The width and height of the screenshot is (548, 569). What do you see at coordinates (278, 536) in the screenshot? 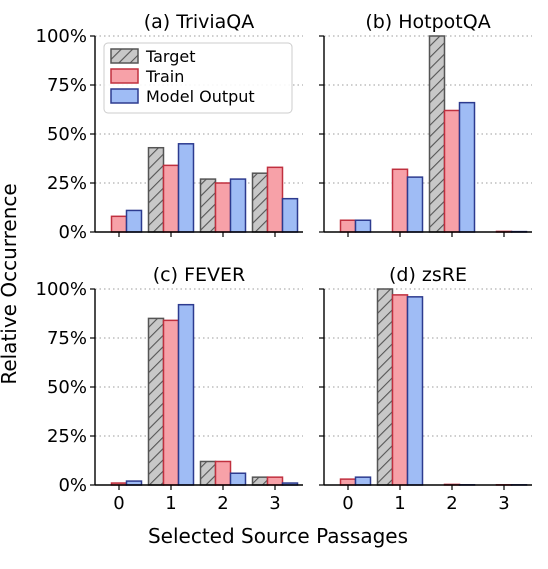
I see `x-axis-label: Selected Source Passages` at bounding box center [278, 536].